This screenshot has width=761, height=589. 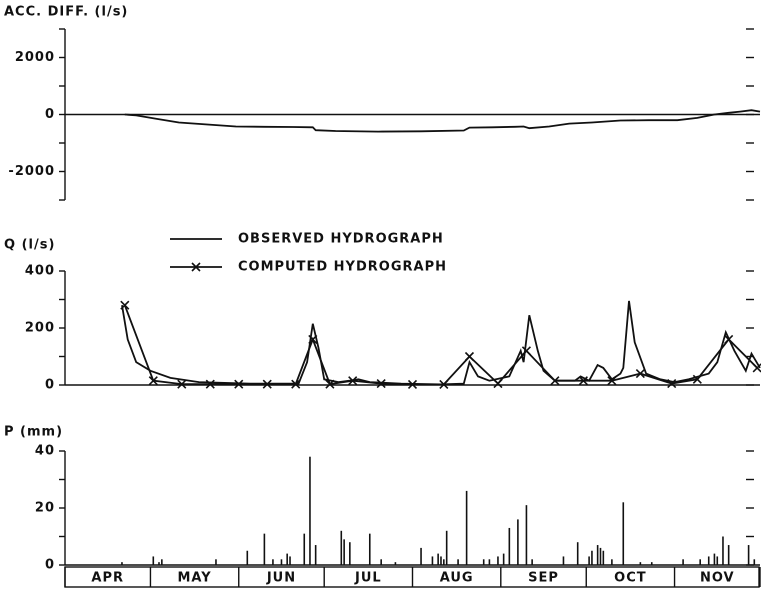 I want to click on x-tick-label: JUN, so click(x=281, y=578).